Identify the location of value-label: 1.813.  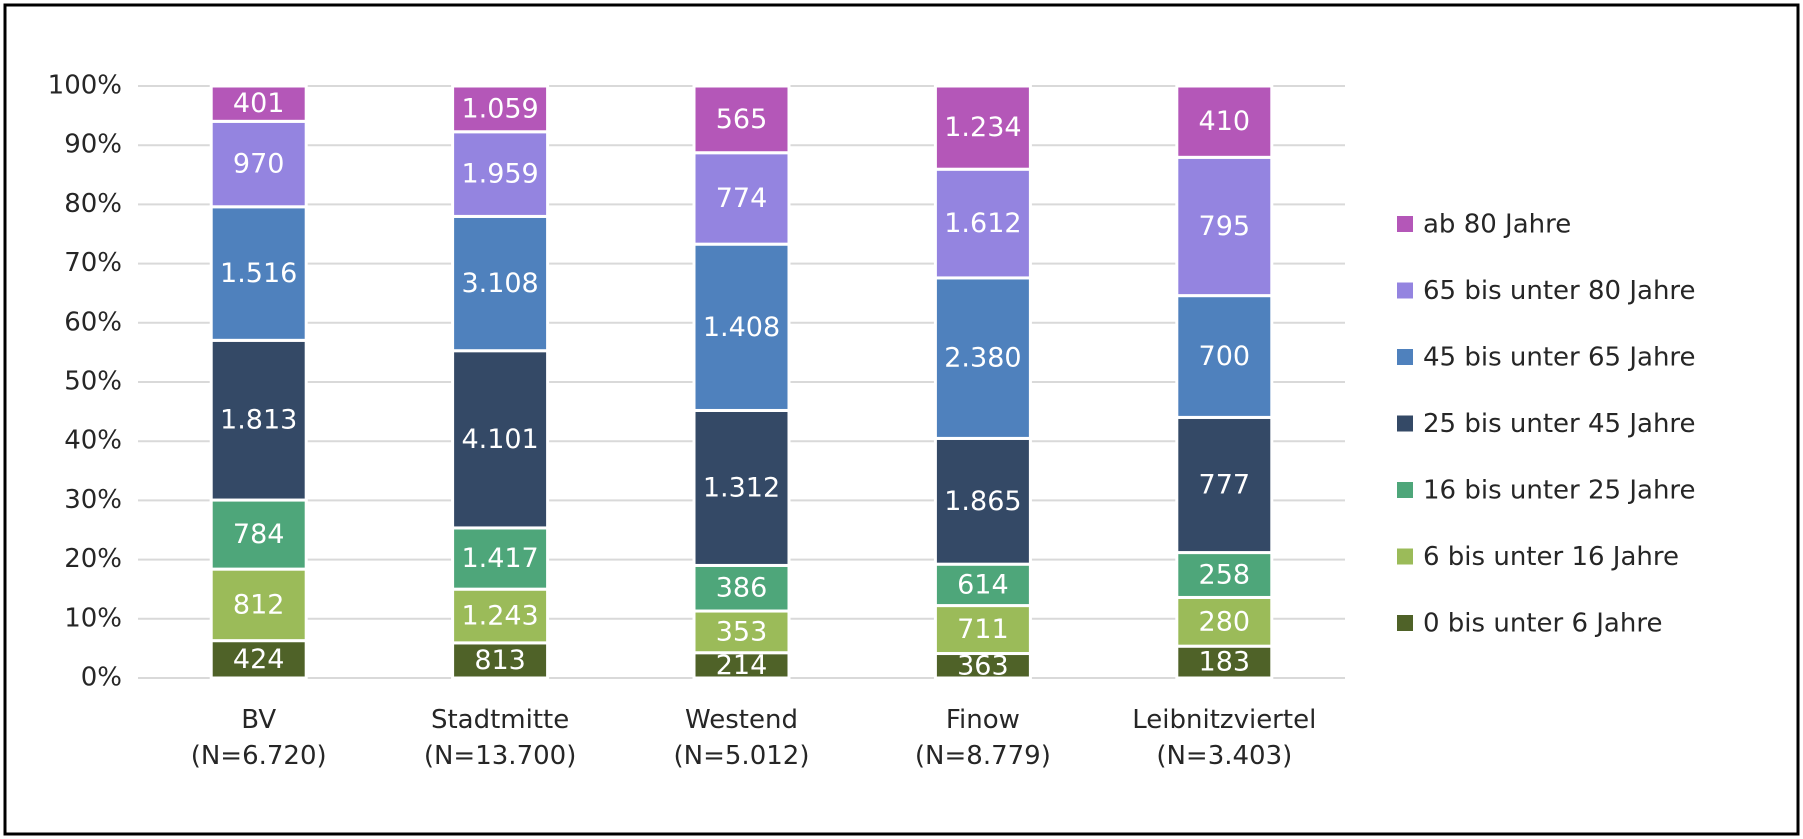
(258, 420).